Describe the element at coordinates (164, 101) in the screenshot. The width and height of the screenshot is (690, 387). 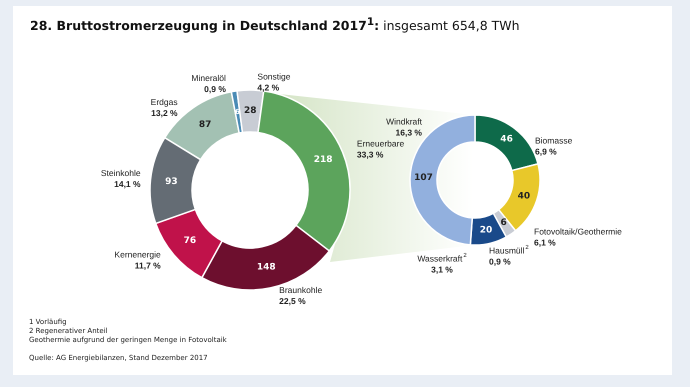
I see `slice-label: Erdgas` at that location.